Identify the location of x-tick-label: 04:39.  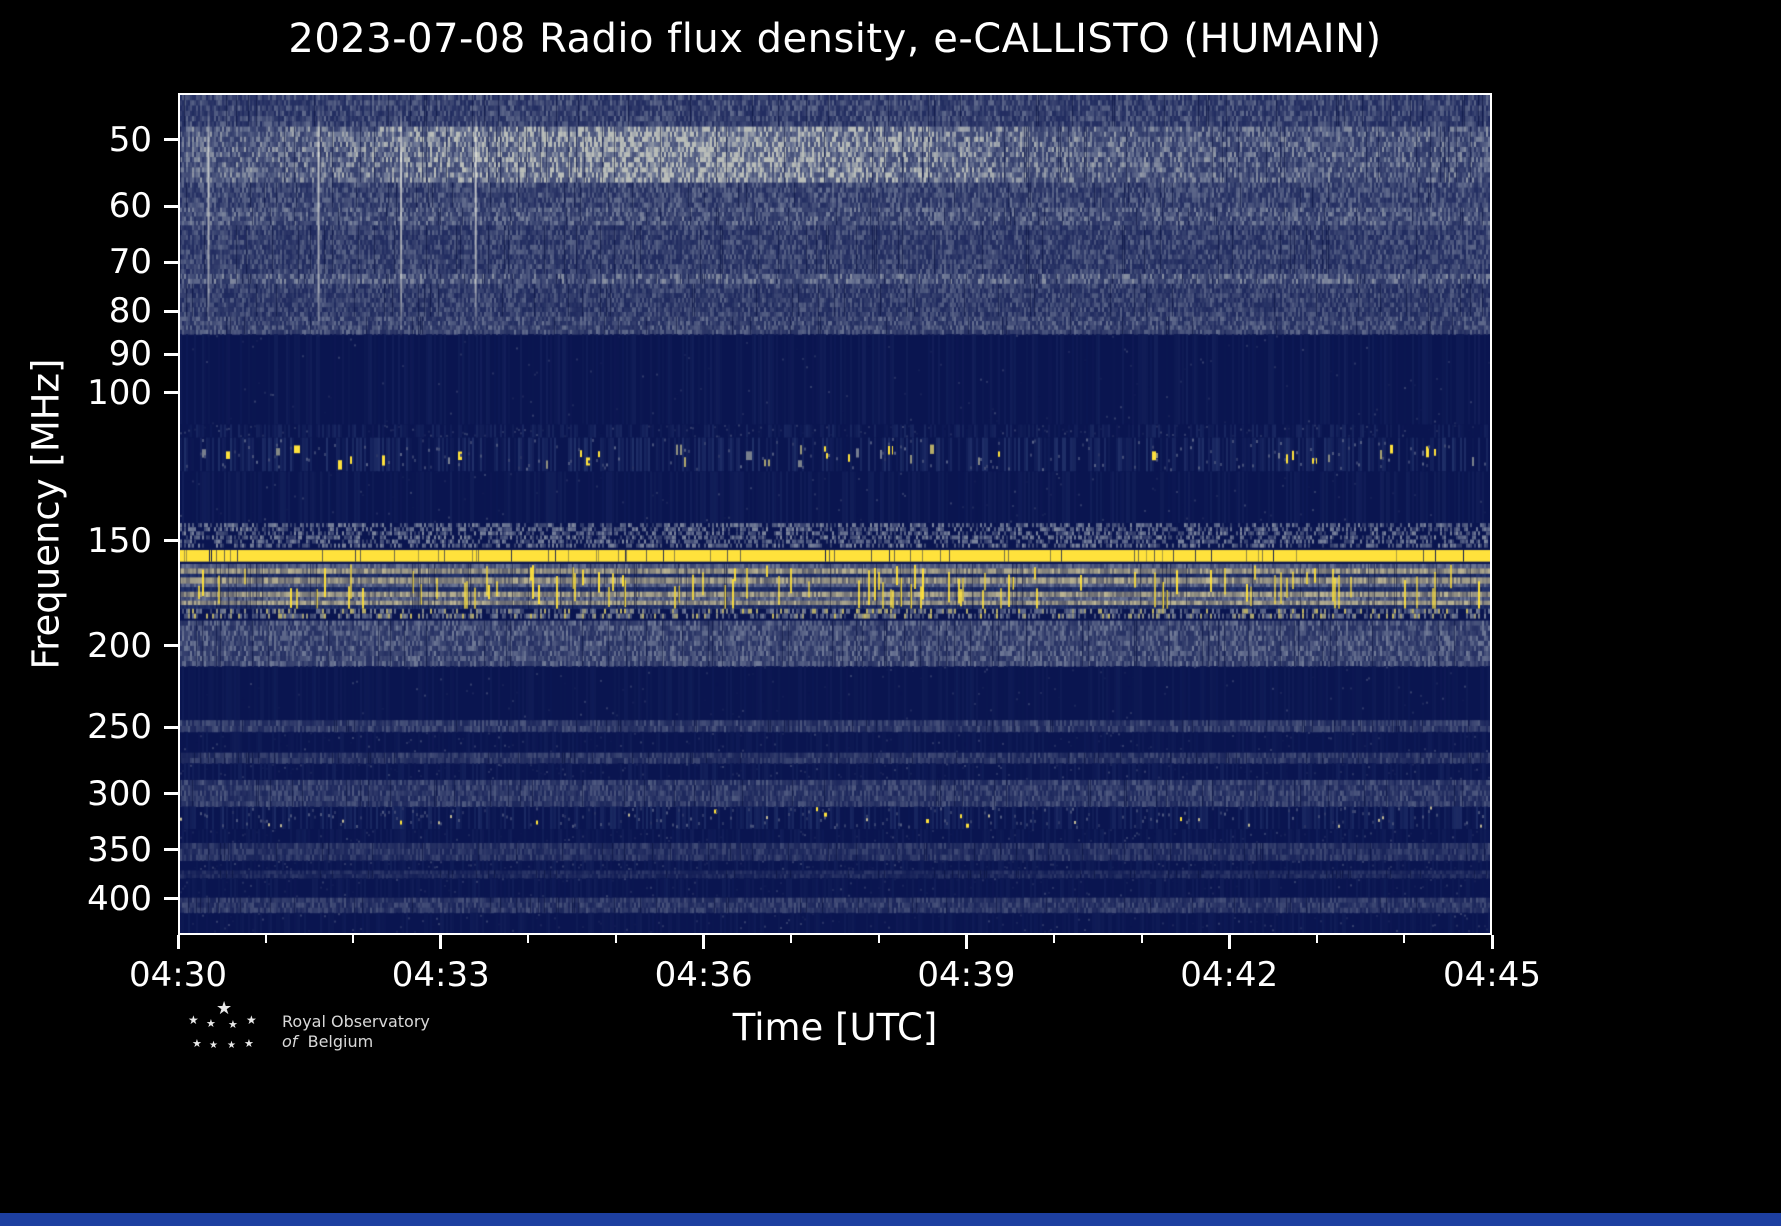
(966, 975).